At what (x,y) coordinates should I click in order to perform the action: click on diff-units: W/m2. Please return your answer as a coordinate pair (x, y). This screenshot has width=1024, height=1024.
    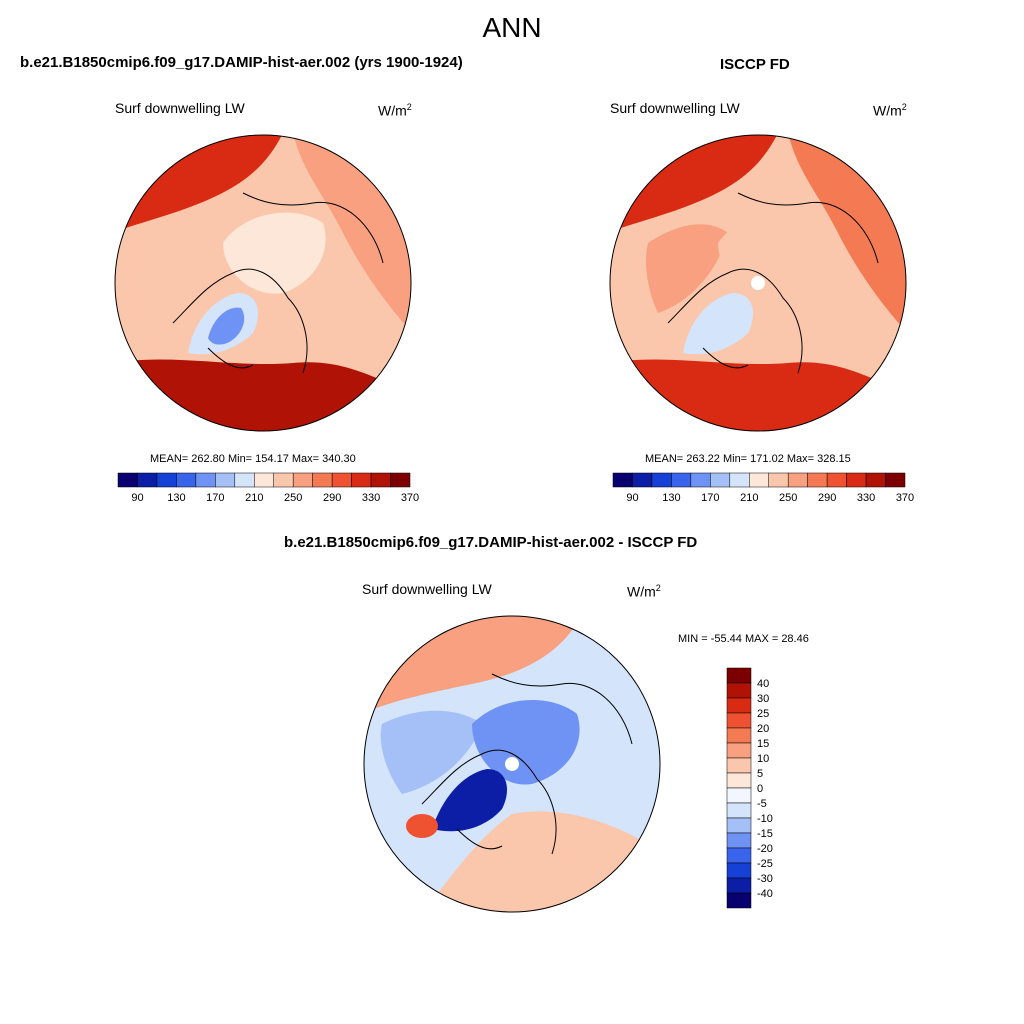
    Looking at the image, I should click on (644, 591).